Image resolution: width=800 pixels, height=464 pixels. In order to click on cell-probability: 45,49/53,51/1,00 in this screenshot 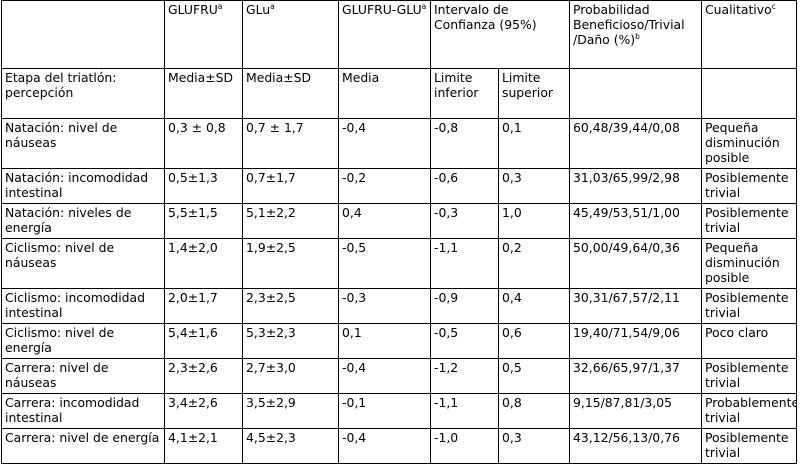, I will do `click(636, 221)`.